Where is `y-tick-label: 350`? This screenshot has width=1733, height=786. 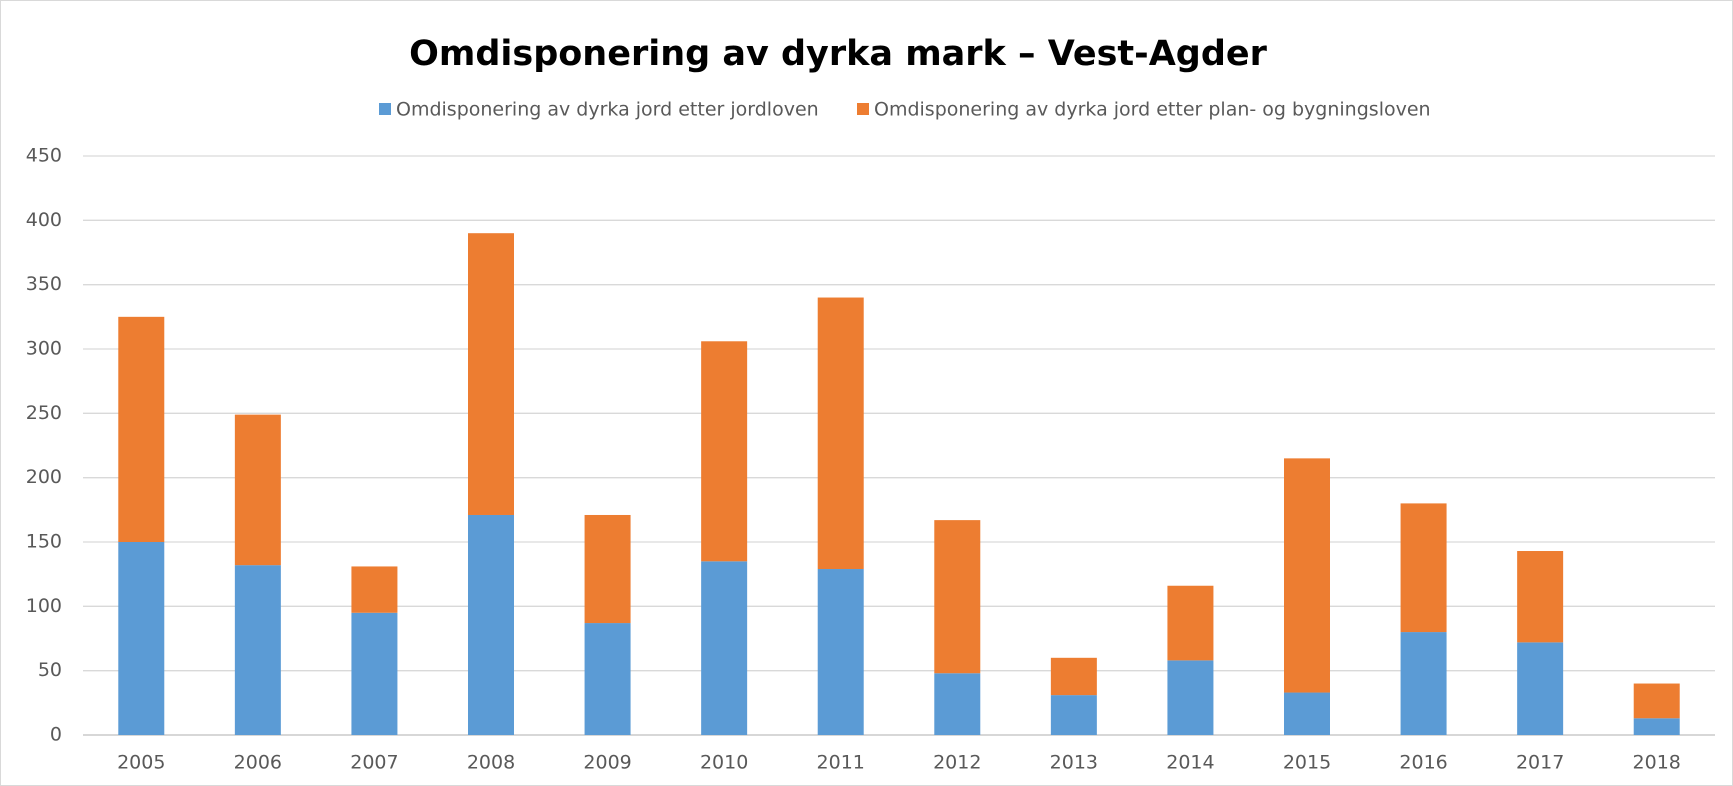 y-tick-label: 350 is located at coordinates (44, 284).